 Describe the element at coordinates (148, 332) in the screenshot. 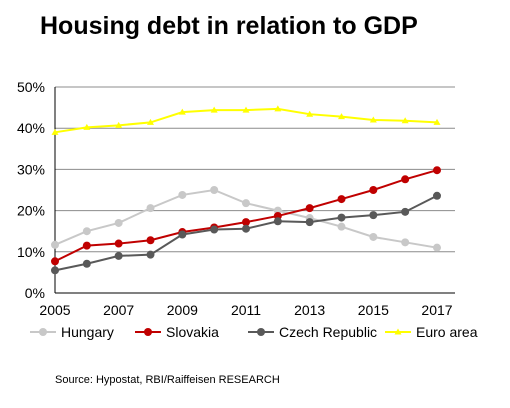

I see `legend-marker-slovakia` at that location.